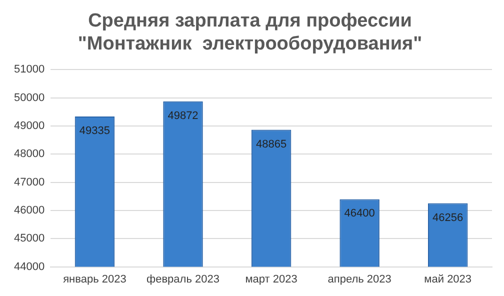  Describe the element at coordinates (94, 131) in the screenshot. I see `data-label: 49335` at that location.